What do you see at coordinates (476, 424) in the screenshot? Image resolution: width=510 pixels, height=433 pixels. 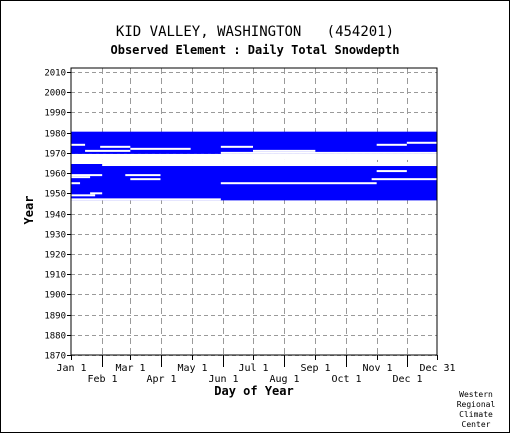 I see `credit-line-4: Center` at bounding box center [476, 424].